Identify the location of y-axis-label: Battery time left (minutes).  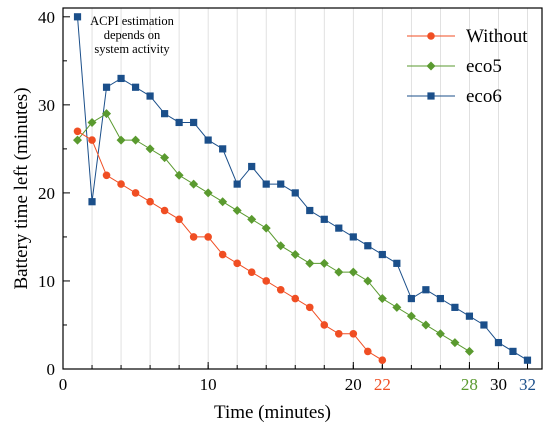
(21, 188).